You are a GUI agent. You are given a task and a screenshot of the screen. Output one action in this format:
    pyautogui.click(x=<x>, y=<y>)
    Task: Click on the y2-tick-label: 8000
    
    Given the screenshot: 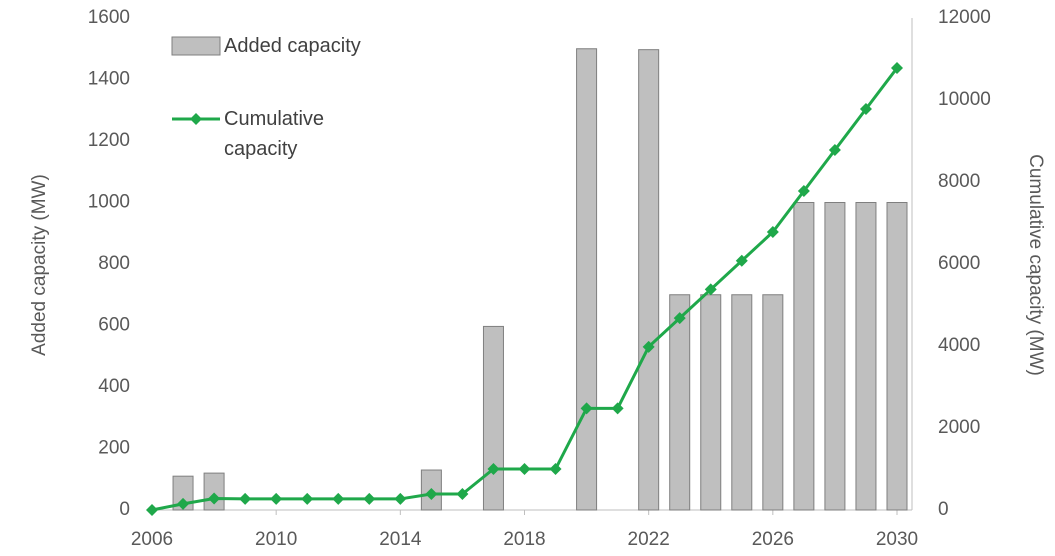 What is the action you would take?
    pyautogui.click(x=959, y=181)
    